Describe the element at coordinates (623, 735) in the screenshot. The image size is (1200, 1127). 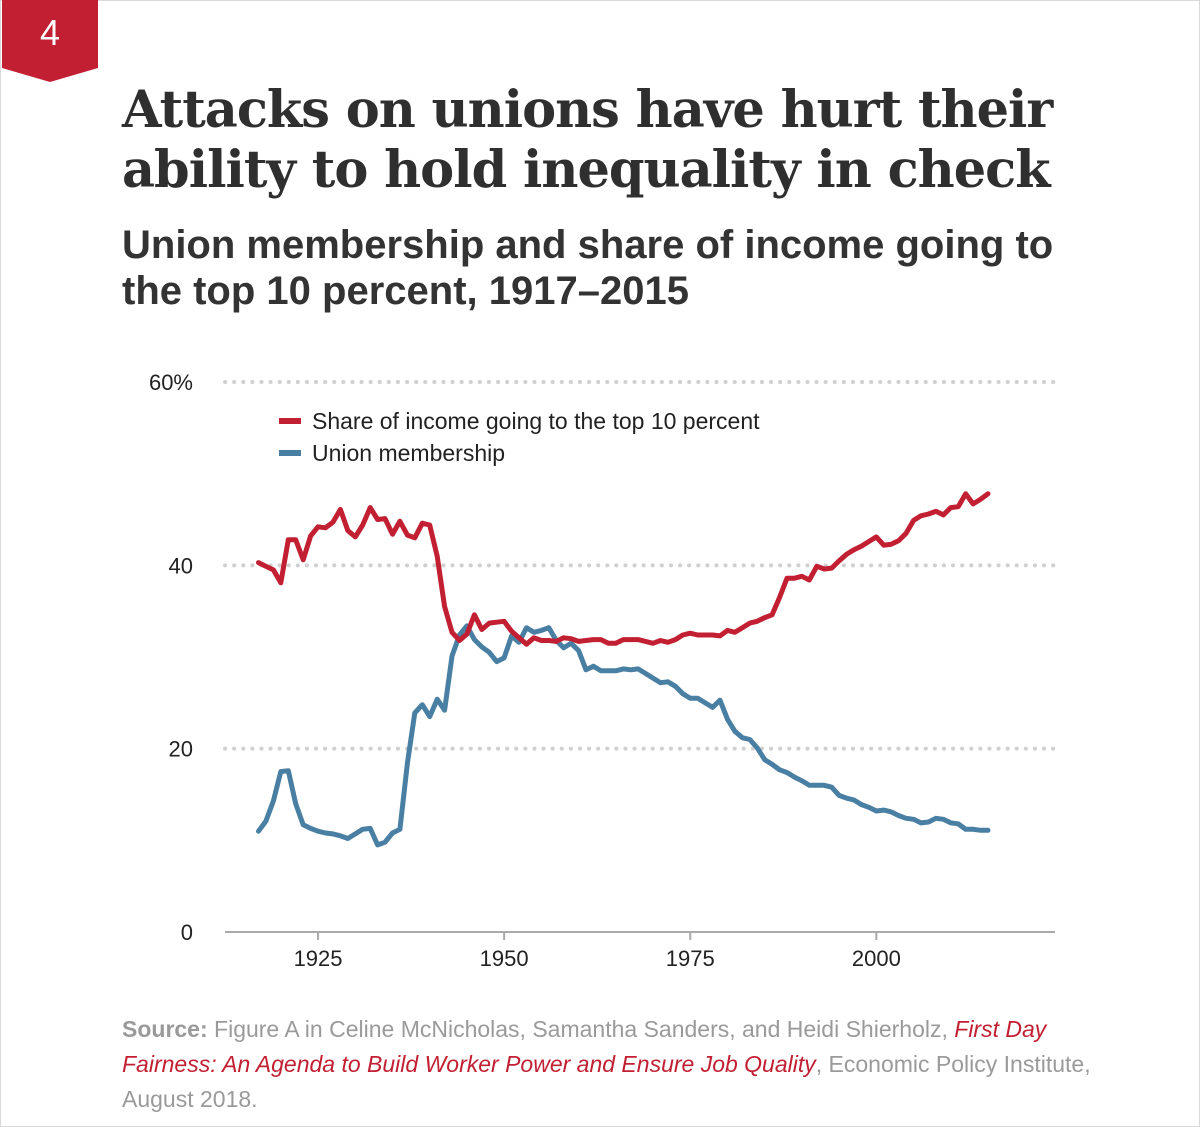
I see `series-line-union-membership` at that location.